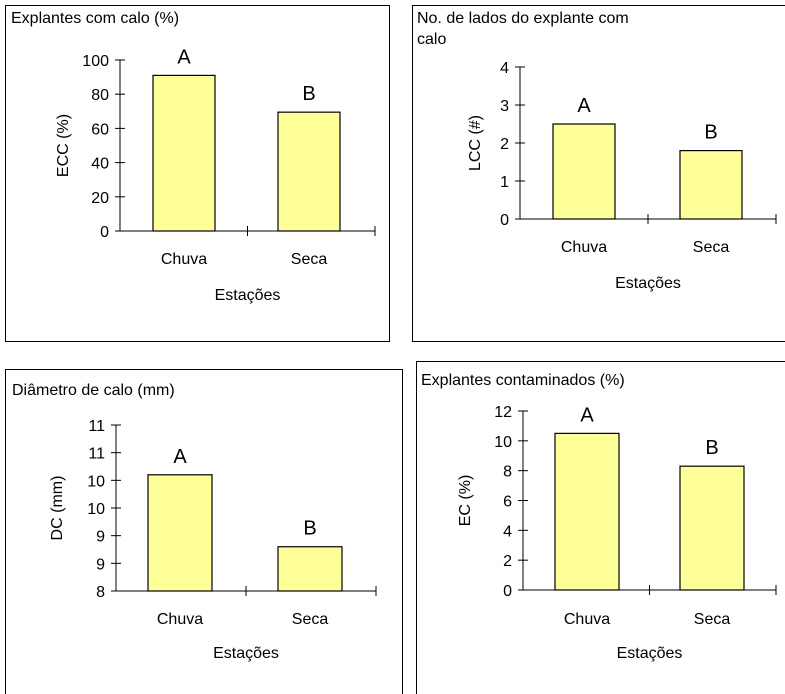  I want to click on chart-title: Explantes contaminados (%), so click(523, 380).